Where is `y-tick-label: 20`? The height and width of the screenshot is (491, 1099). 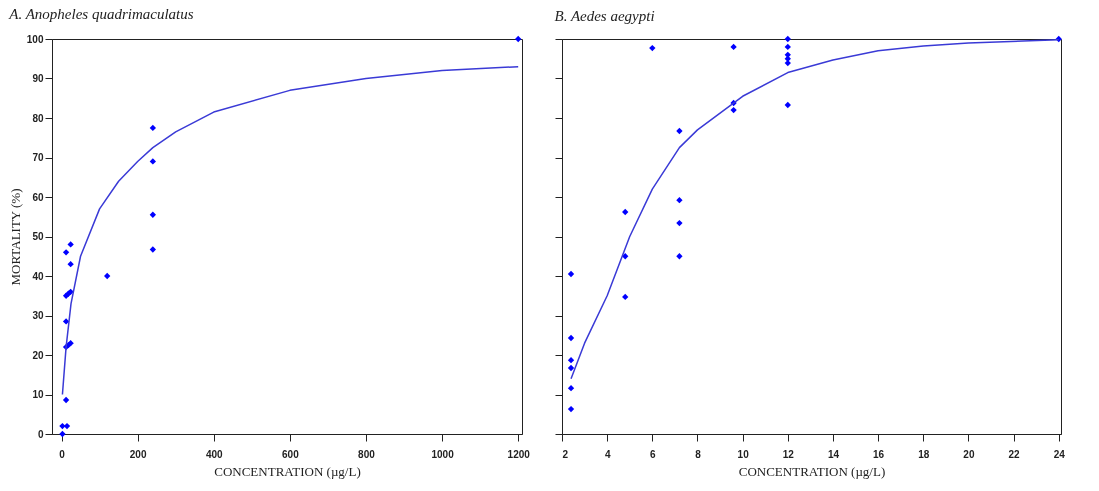 y-tick-label: 20 is located at coordinates (38, 355).